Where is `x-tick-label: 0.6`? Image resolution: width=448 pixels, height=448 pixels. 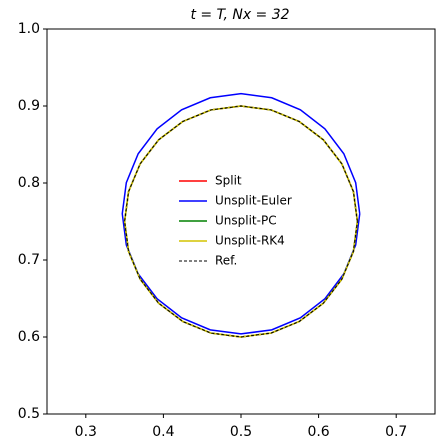
x-tick-label: 0.6 is located at coordinates (318, 432).